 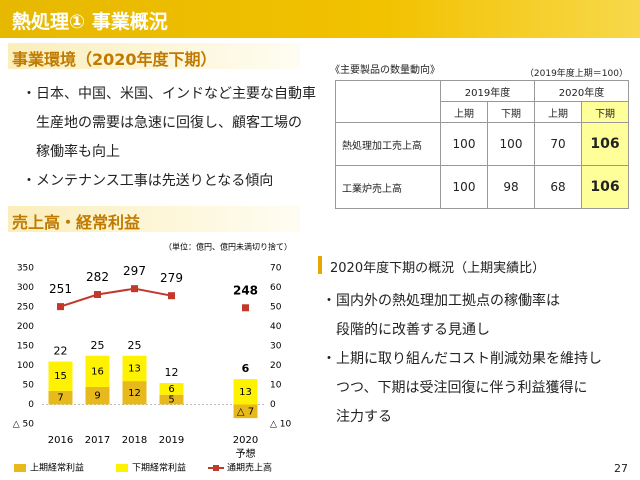 I want to click on y2-tick-label: 50, so click(x=276, y=308).